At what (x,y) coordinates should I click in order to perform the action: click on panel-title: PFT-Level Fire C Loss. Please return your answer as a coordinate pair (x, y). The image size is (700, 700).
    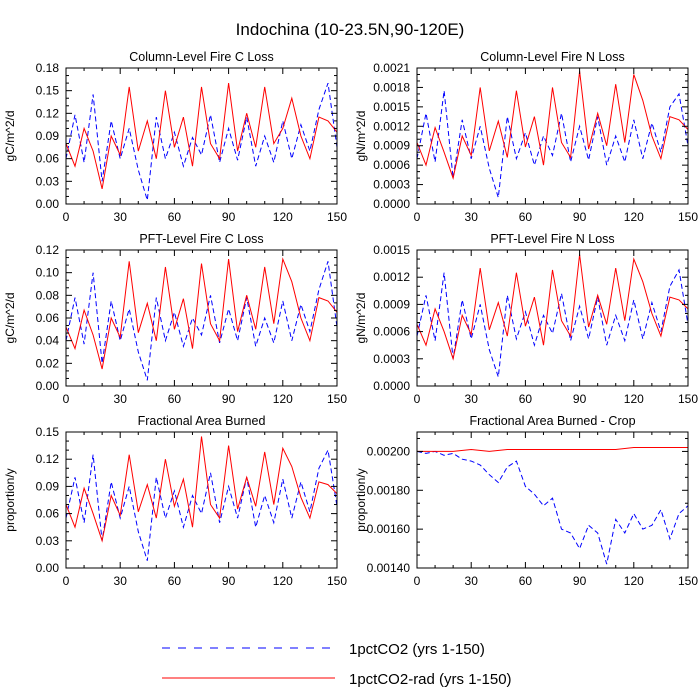
    Looking at the image, I should click on (201, 239).